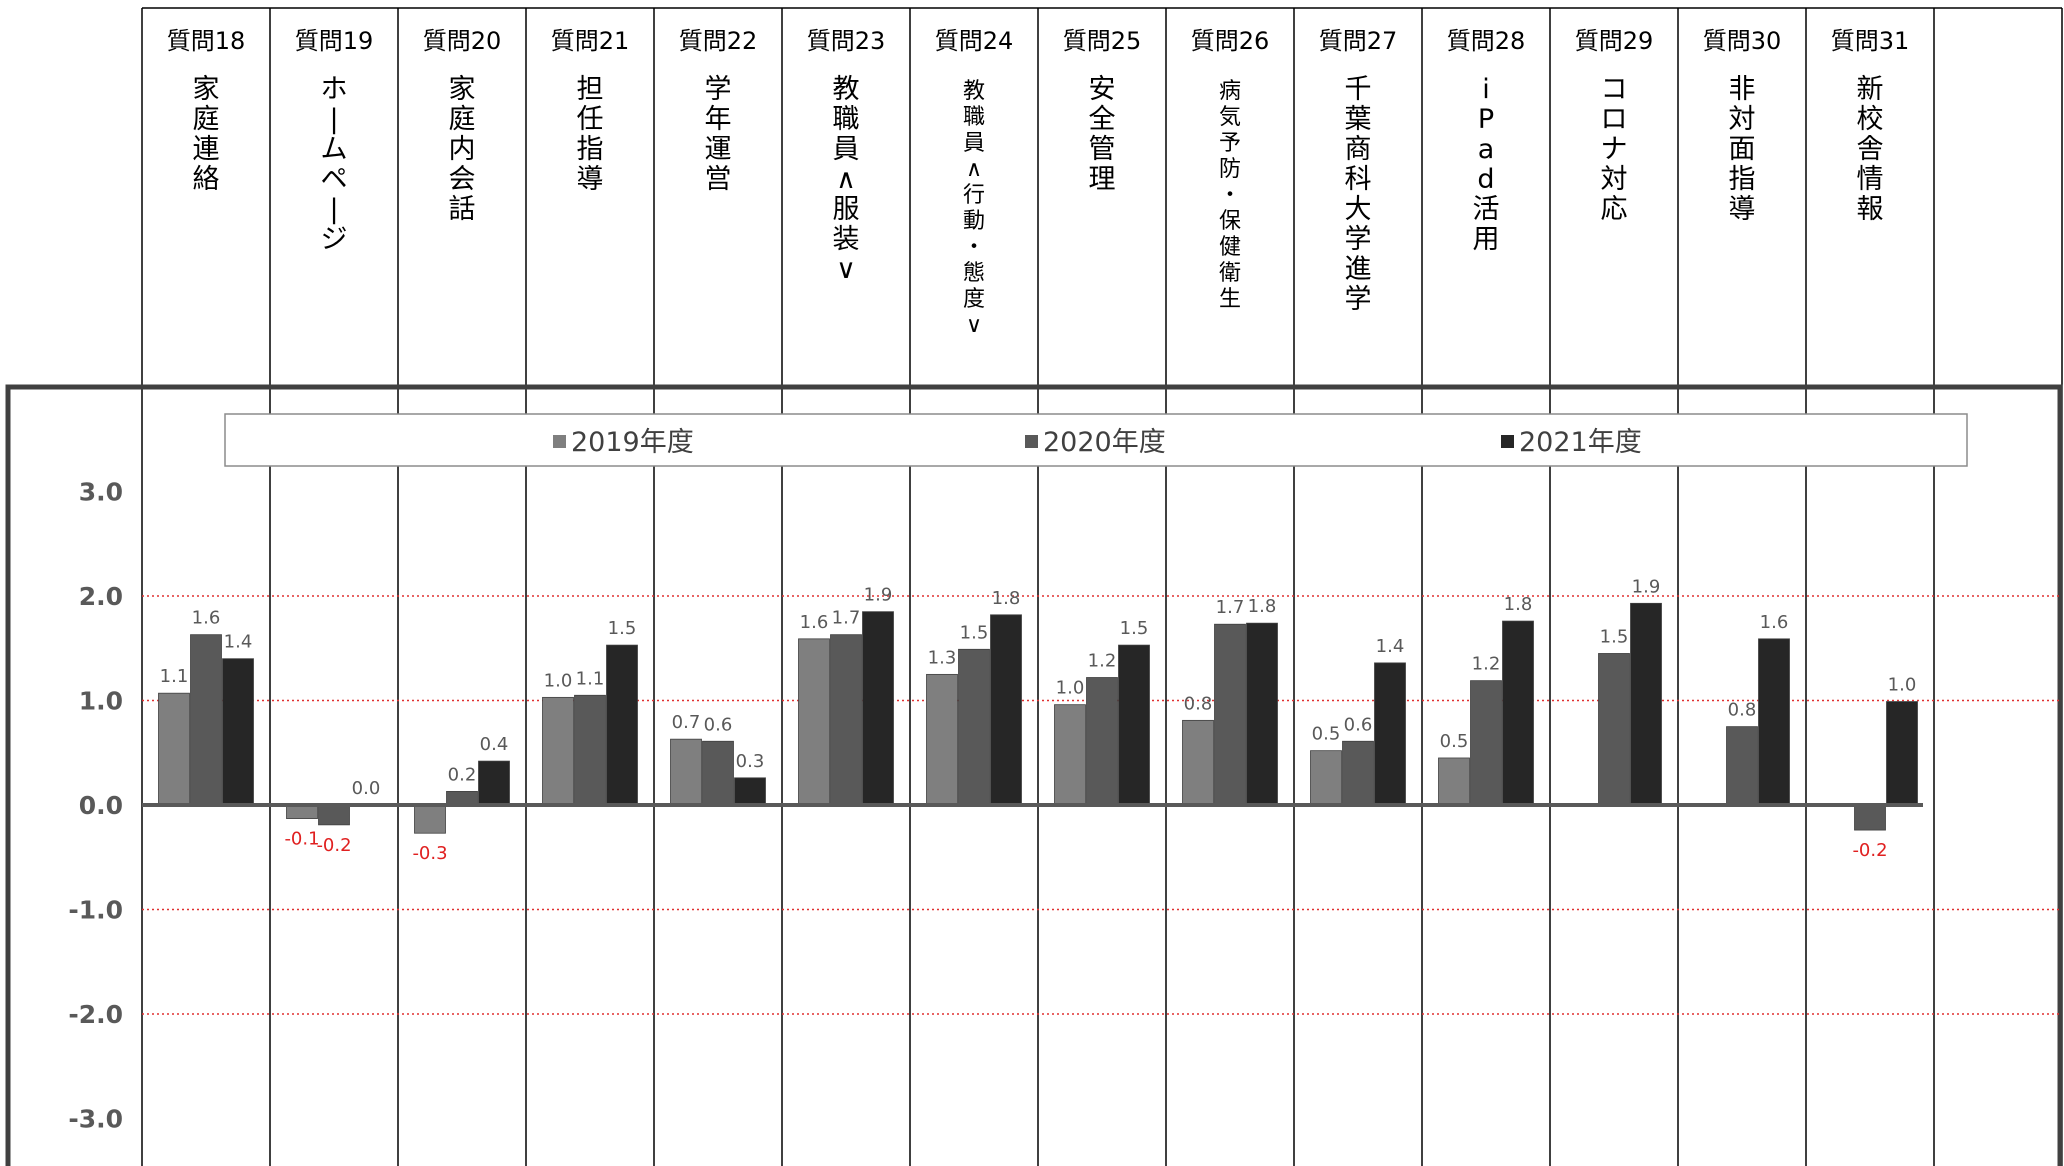  I want to click on category-number-label: 質問19, so click(334, 41).